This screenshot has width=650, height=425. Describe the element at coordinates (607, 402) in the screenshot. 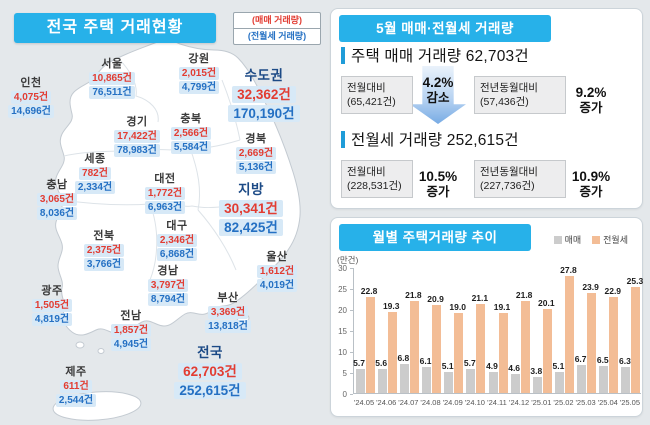

I see `x-tick-label: '25.04` at that location.